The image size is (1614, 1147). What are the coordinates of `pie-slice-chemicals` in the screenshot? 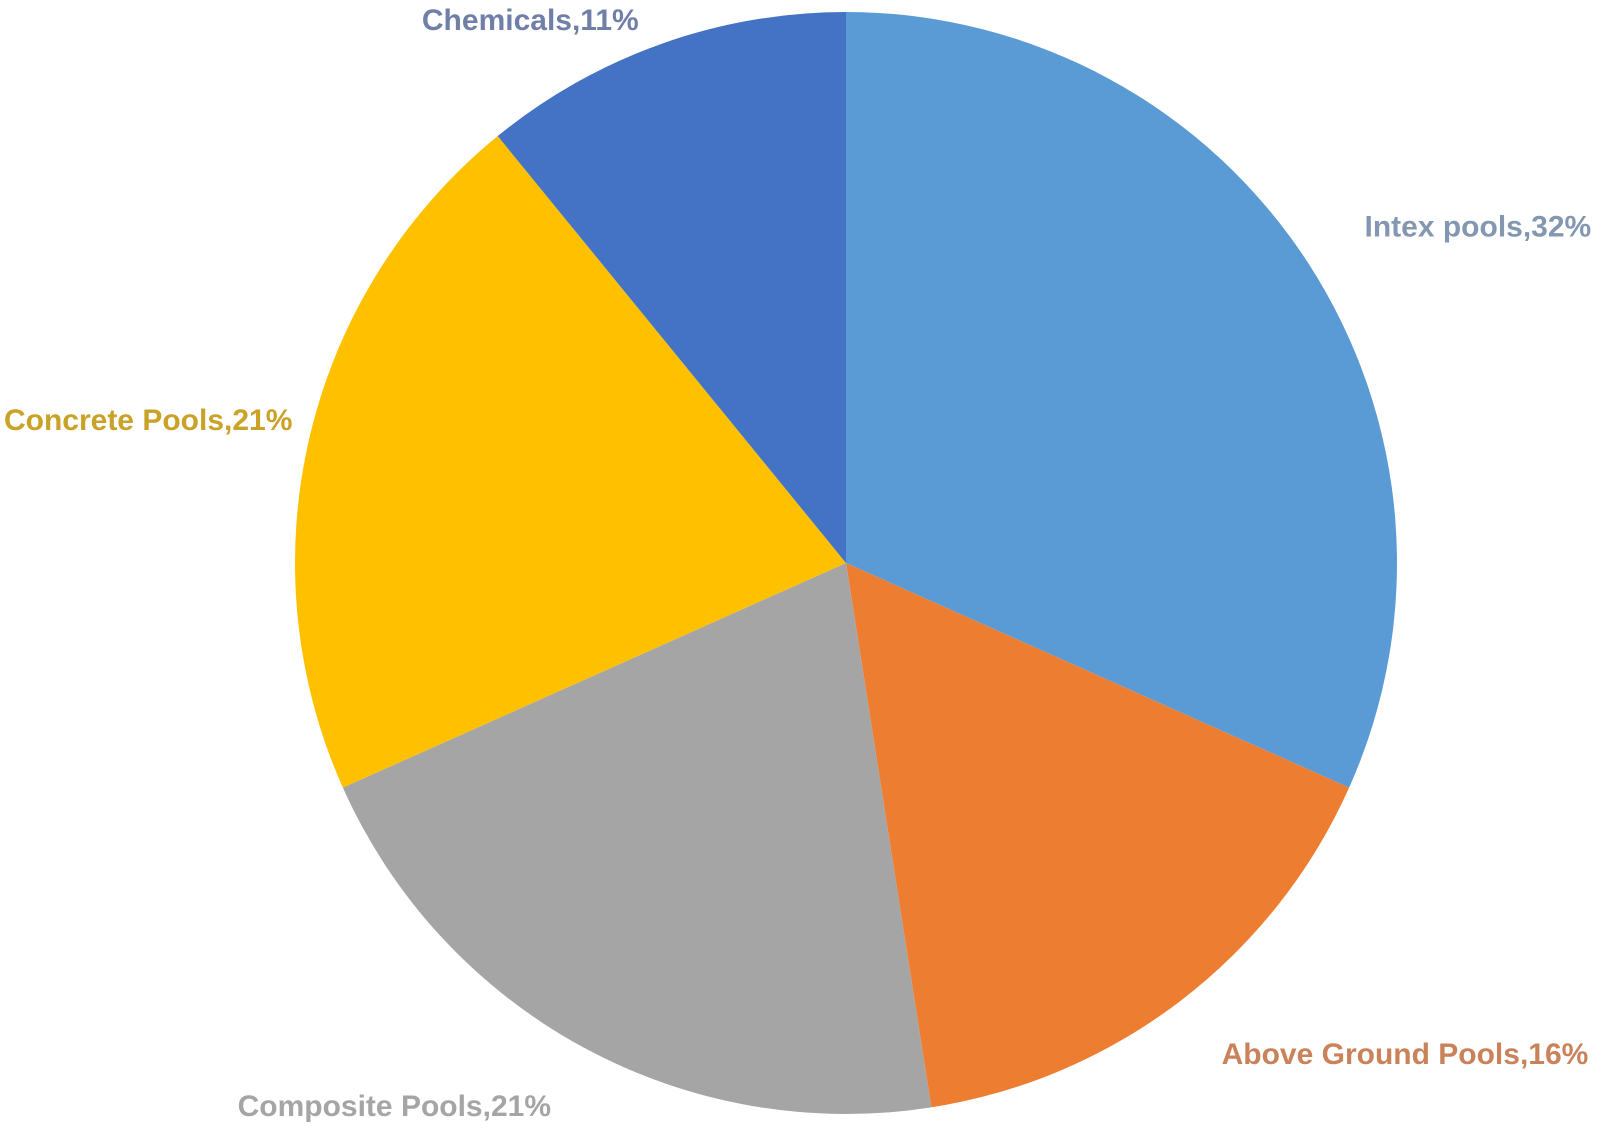 It's located at (671, 287).